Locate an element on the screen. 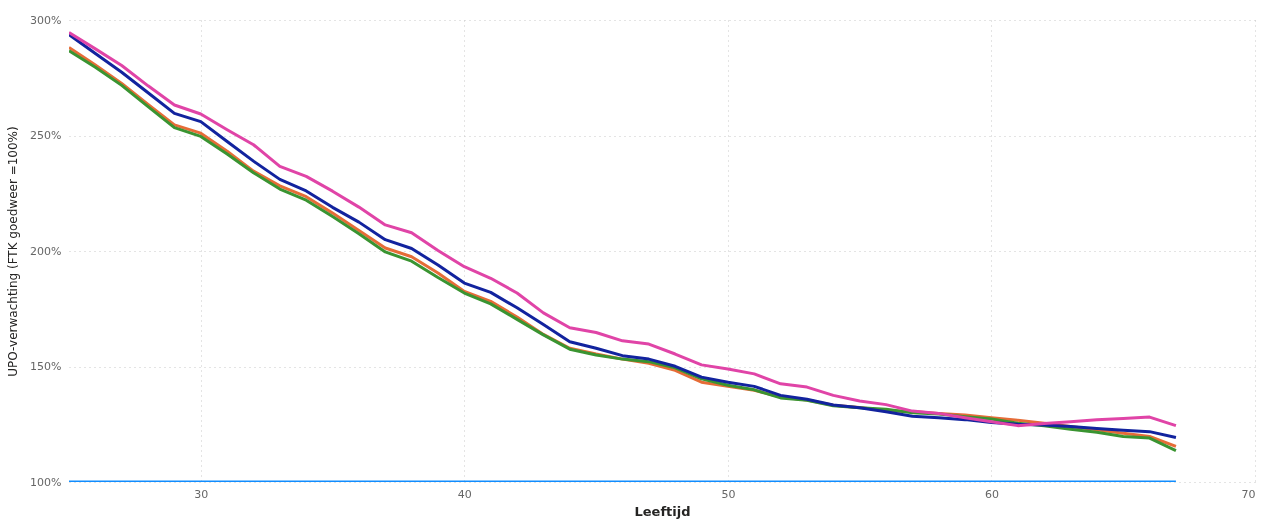 The height and width of the screenshot is (522, 1271). y-tick-label: 150% is located at coordinates (46, 366).